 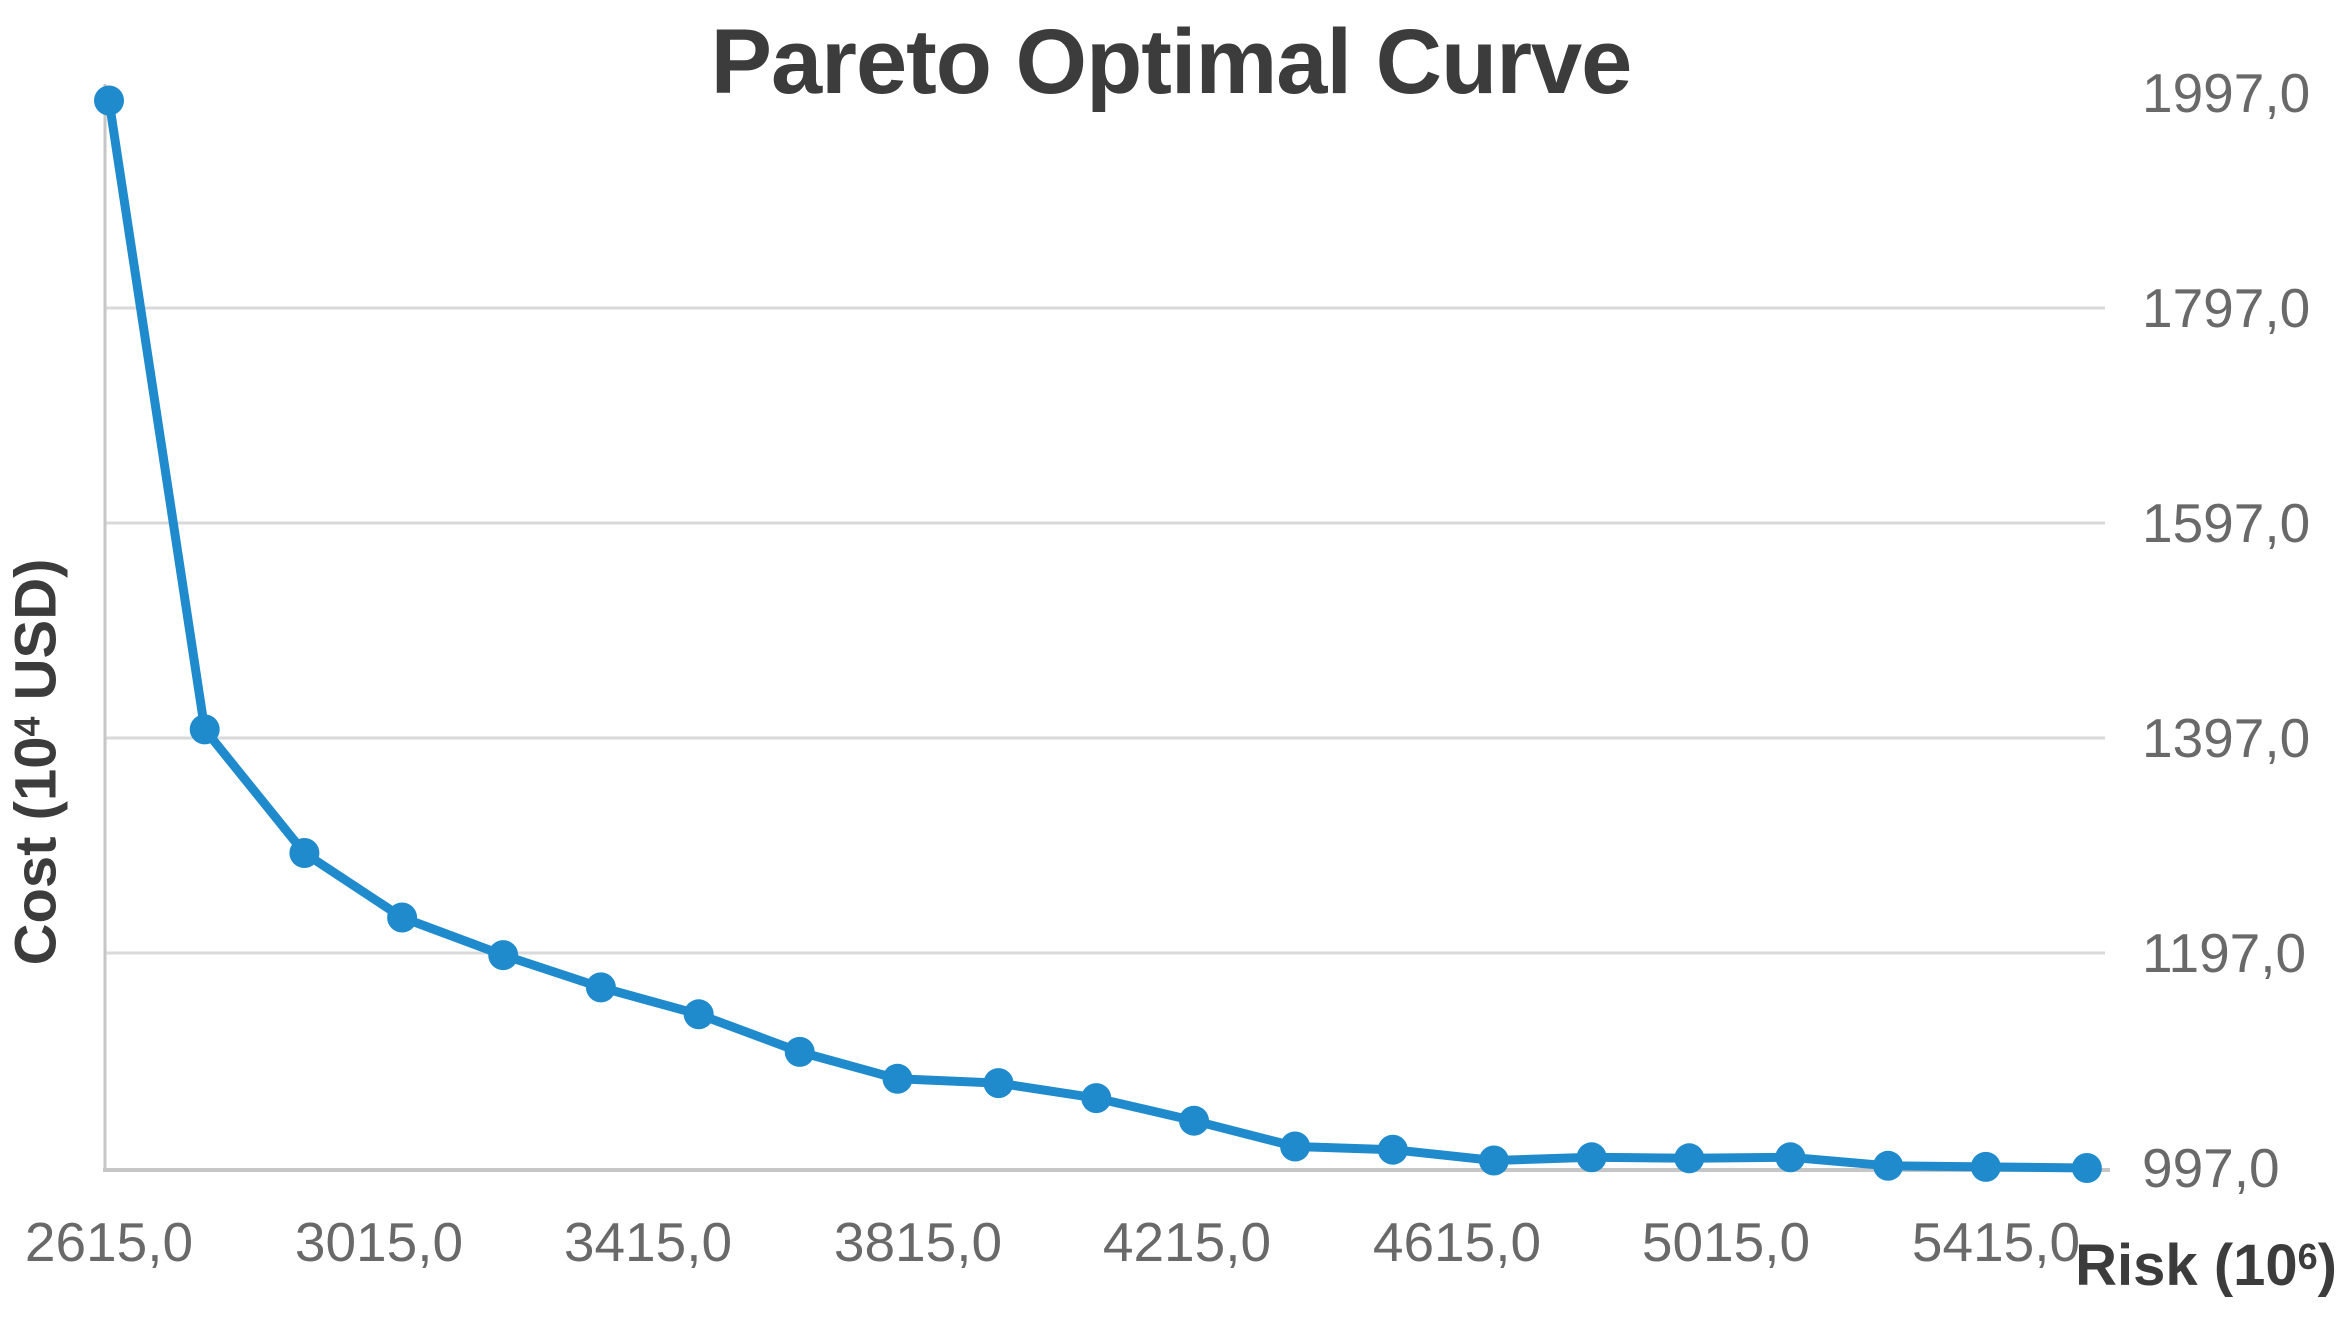 What do you see at coordinates (2206, 1265) in the screenshot?
I see `x-axis-title: Risk (106)` at bounding box center [2206, 1265].